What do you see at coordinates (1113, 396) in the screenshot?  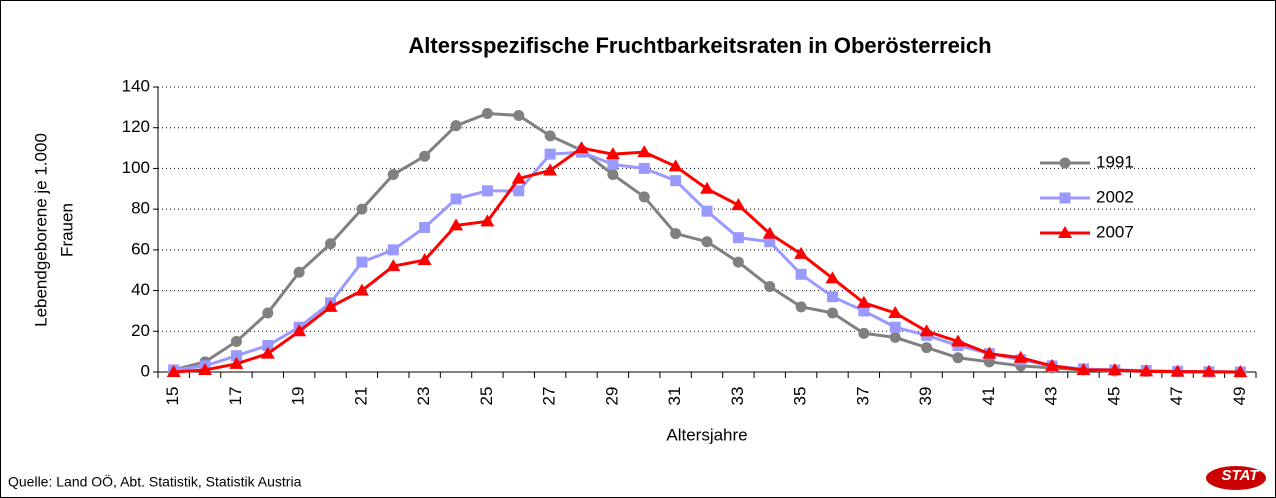 I see `x-tick-label: 45` at bounding box center [1113, 396].